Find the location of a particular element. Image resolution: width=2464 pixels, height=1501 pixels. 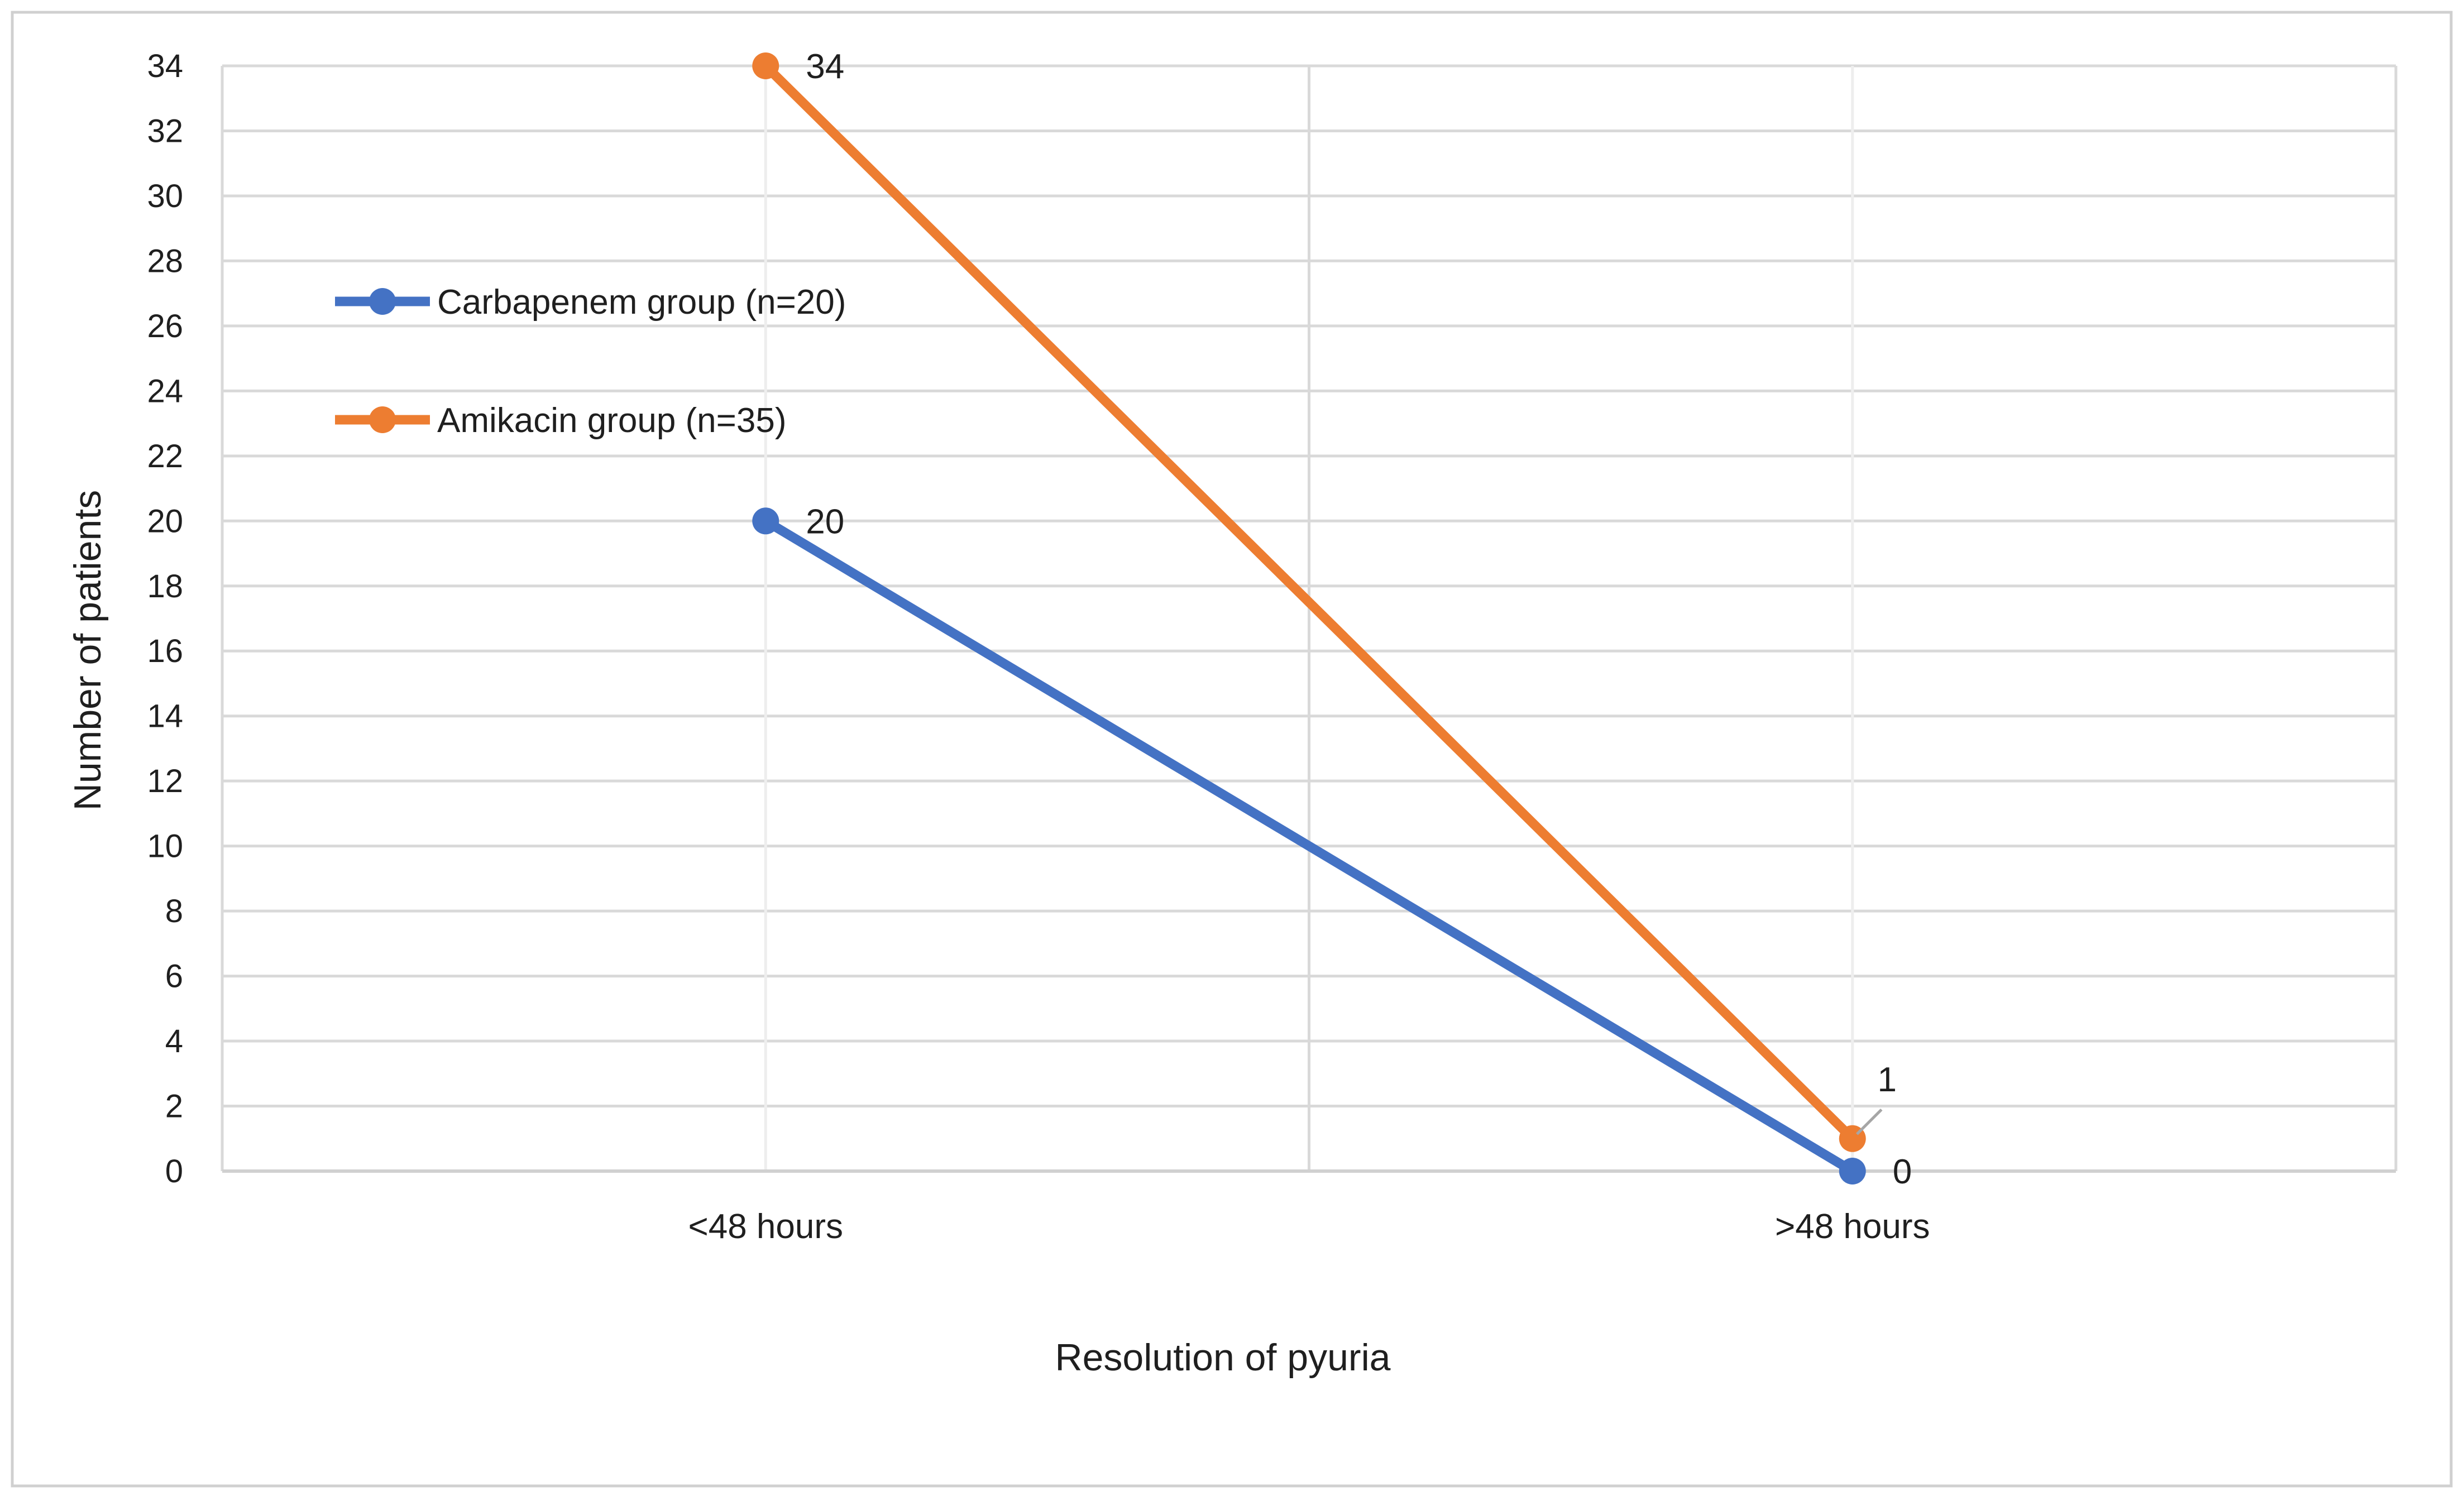

y-tick-label: 2 is located at coordinates (174, 1106).